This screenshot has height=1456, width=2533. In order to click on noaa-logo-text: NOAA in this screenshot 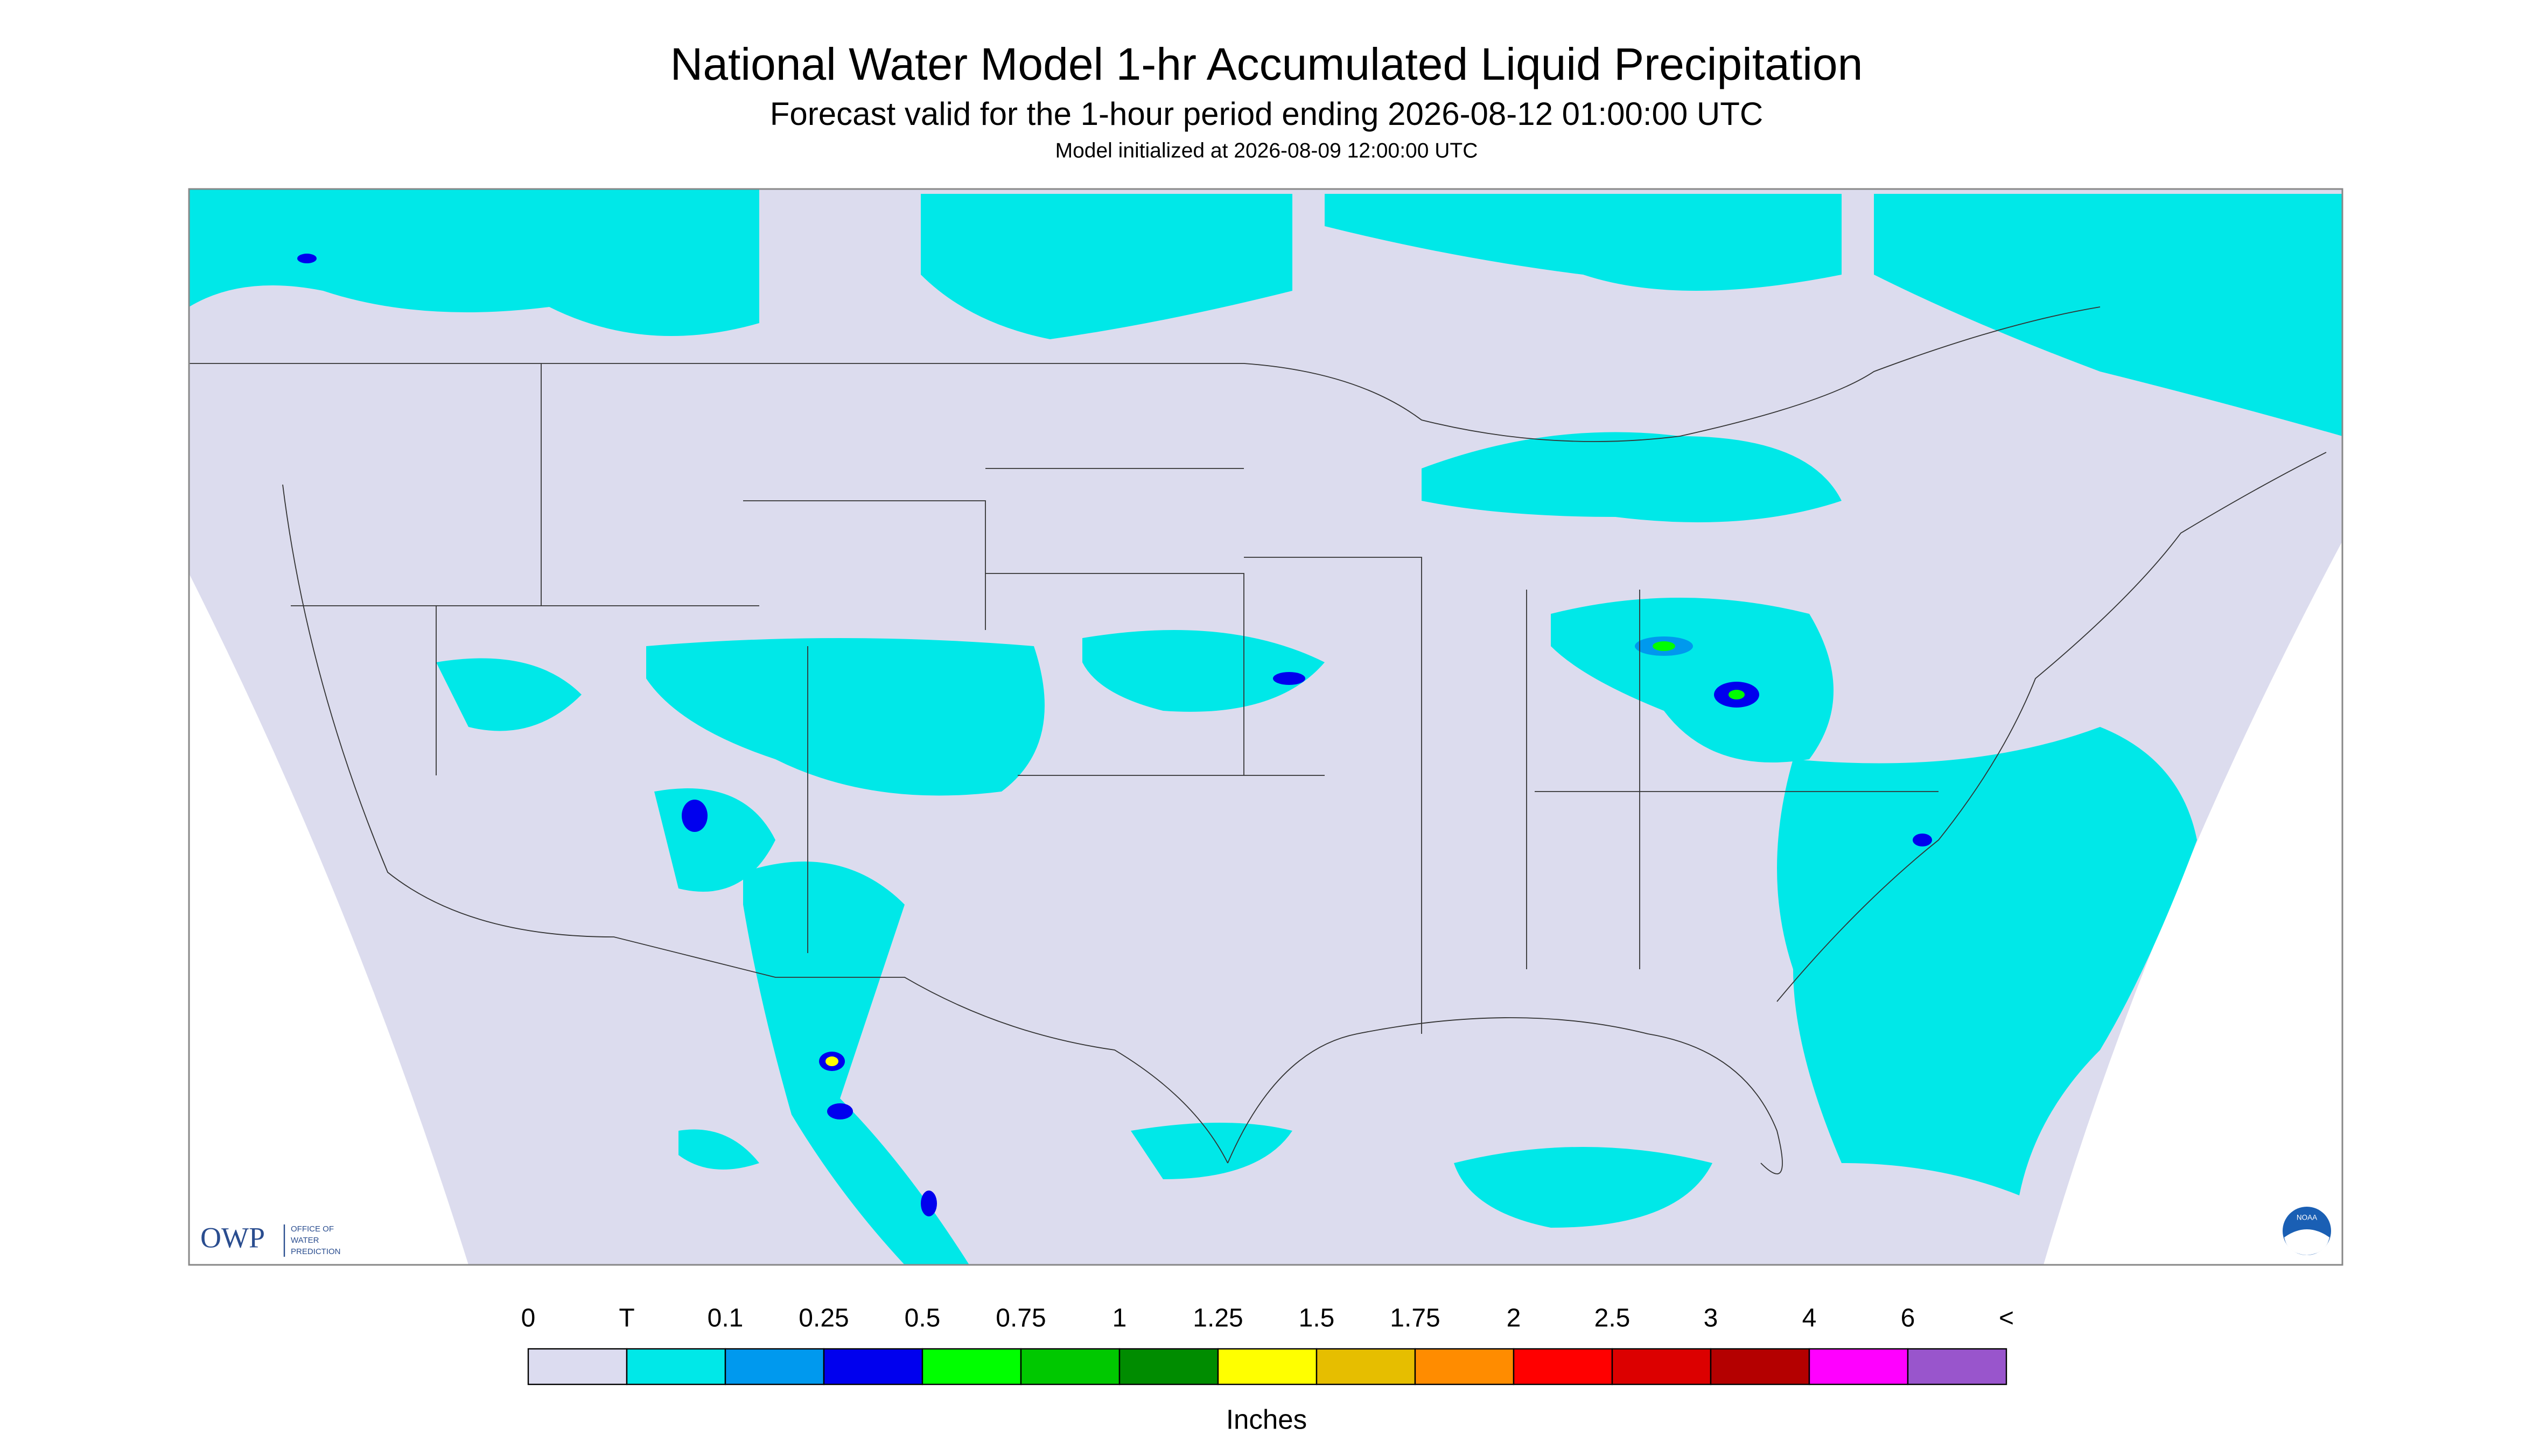, I will do `click(2307, 1218)`.